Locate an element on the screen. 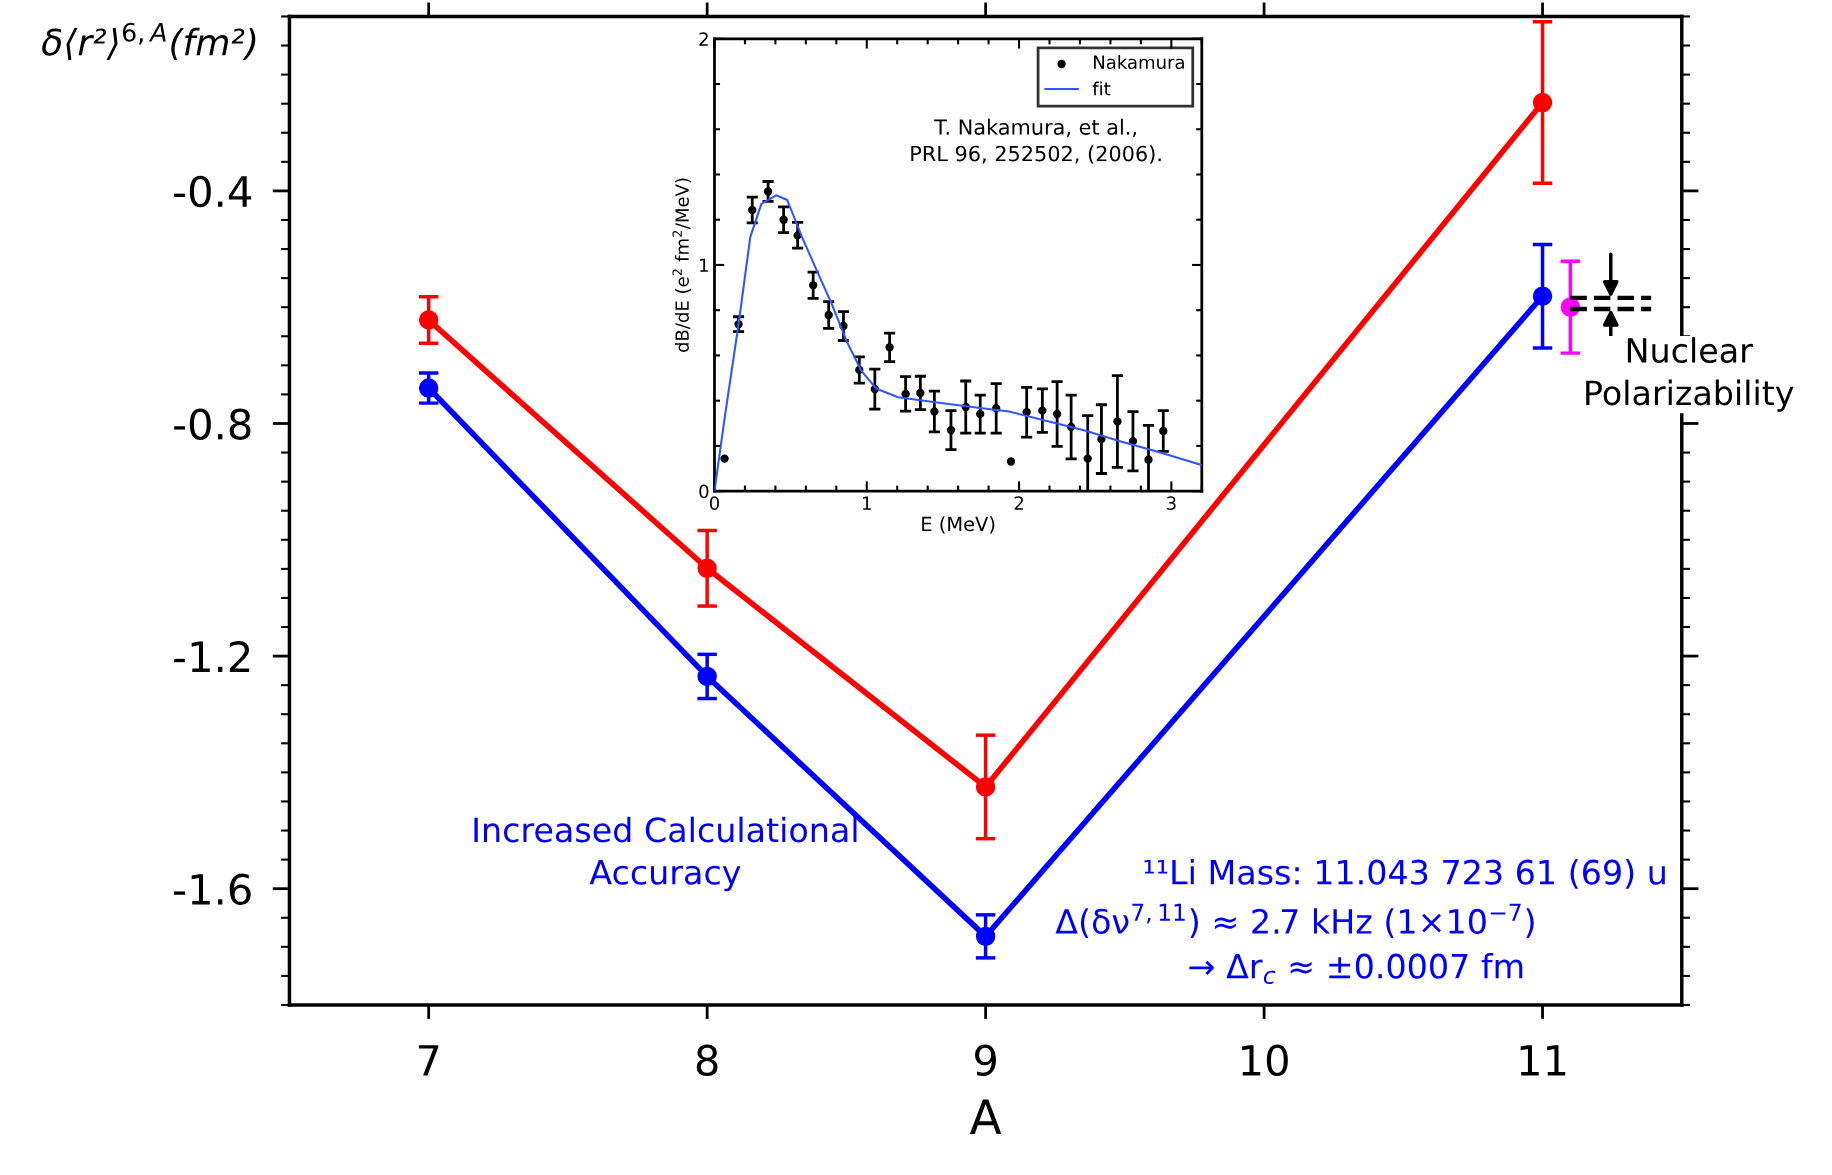 This screenshot has width=1832, height=1175. x-axis-title: E (MeV) is located at coordinates (958, 525).